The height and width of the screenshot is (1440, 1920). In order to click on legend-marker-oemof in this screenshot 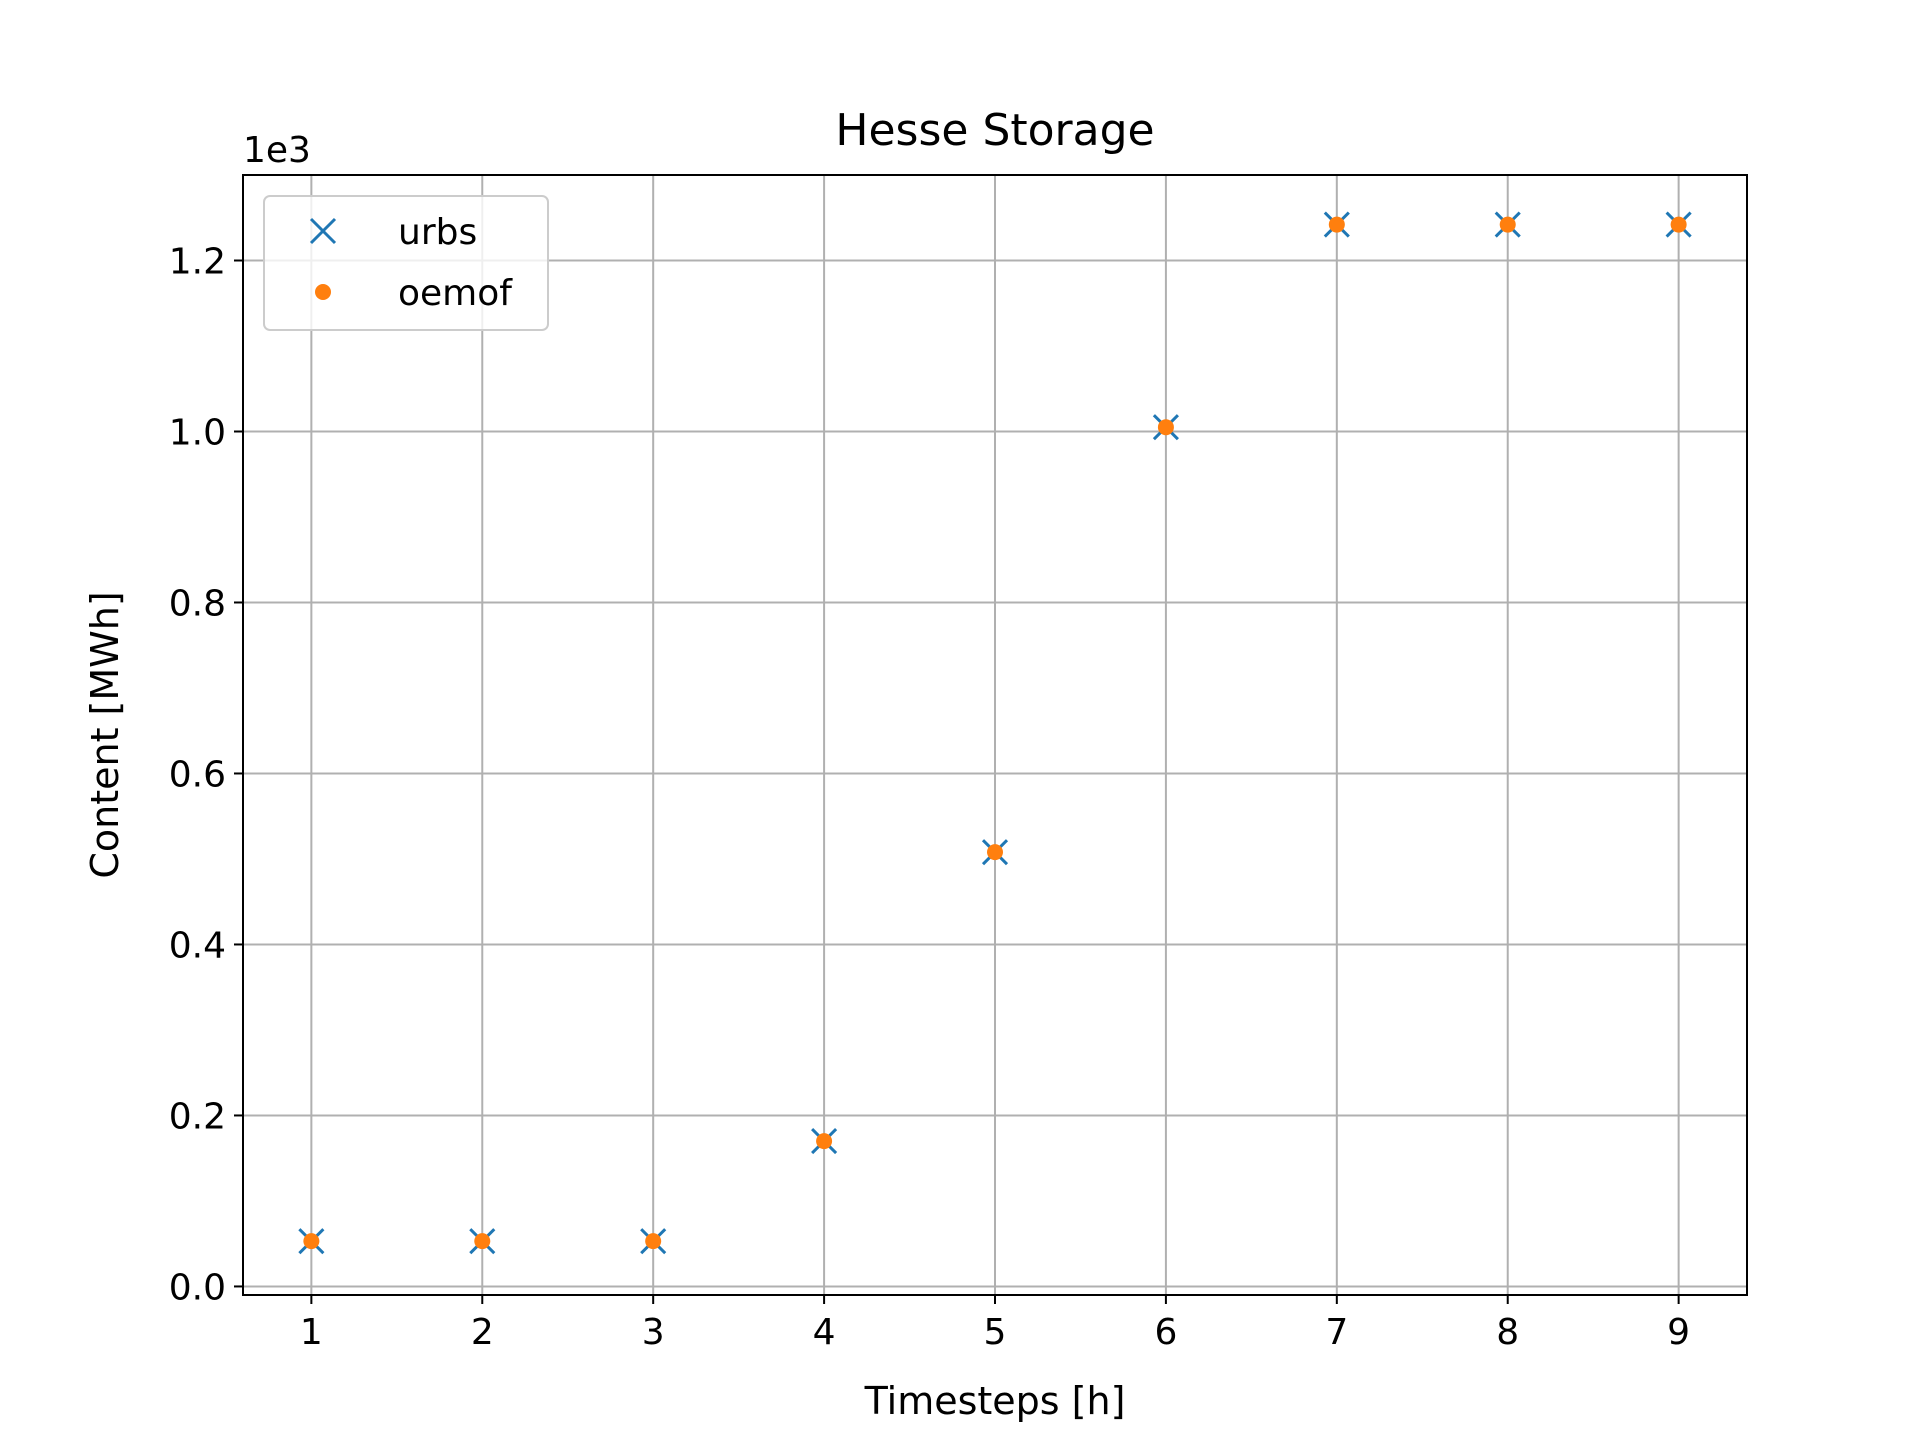, I will do `click(323, 292)`.